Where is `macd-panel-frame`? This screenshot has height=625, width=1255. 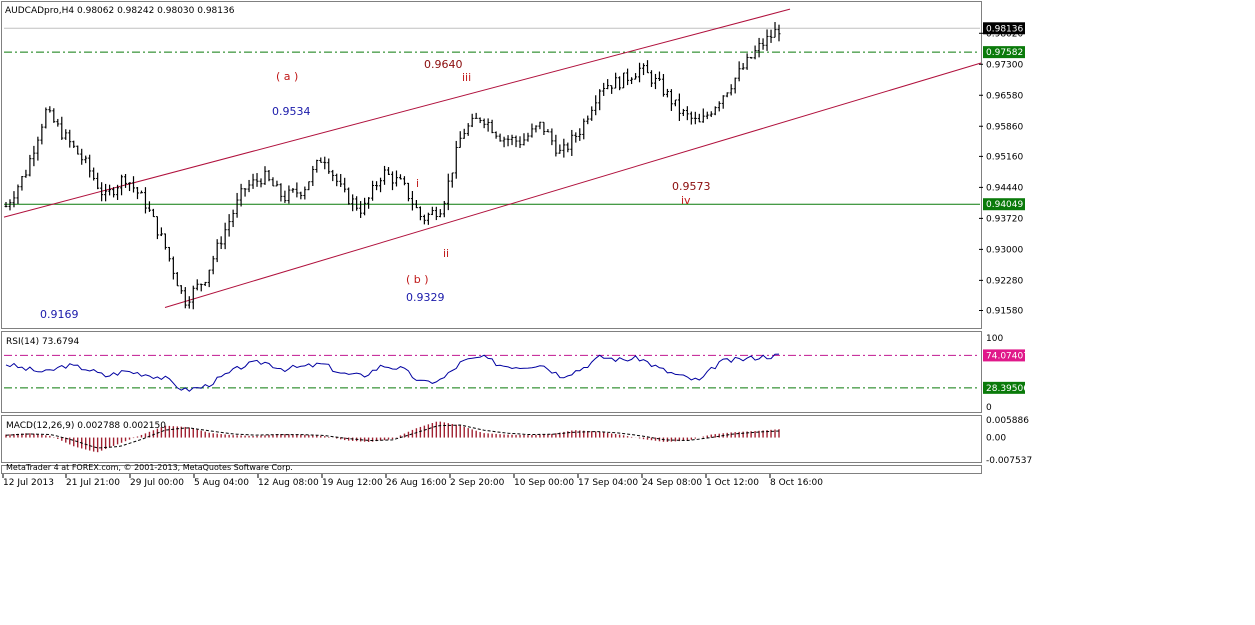 macd-panel-frame is located at coordinates (491, 439).